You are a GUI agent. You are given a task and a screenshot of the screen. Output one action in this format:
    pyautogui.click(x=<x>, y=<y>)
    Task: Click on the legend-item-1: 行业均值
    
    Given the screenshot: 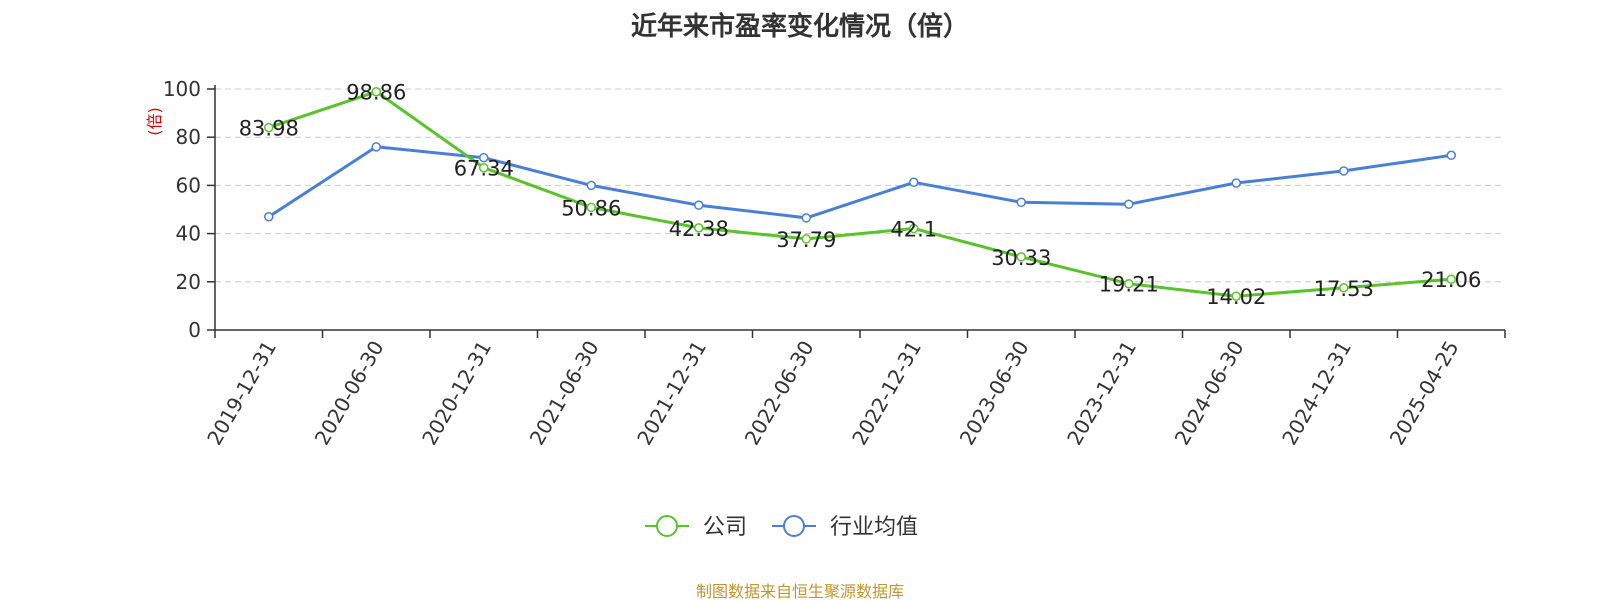 What is the action you would take?
    pyautogui.click(x=845, y=527)
    